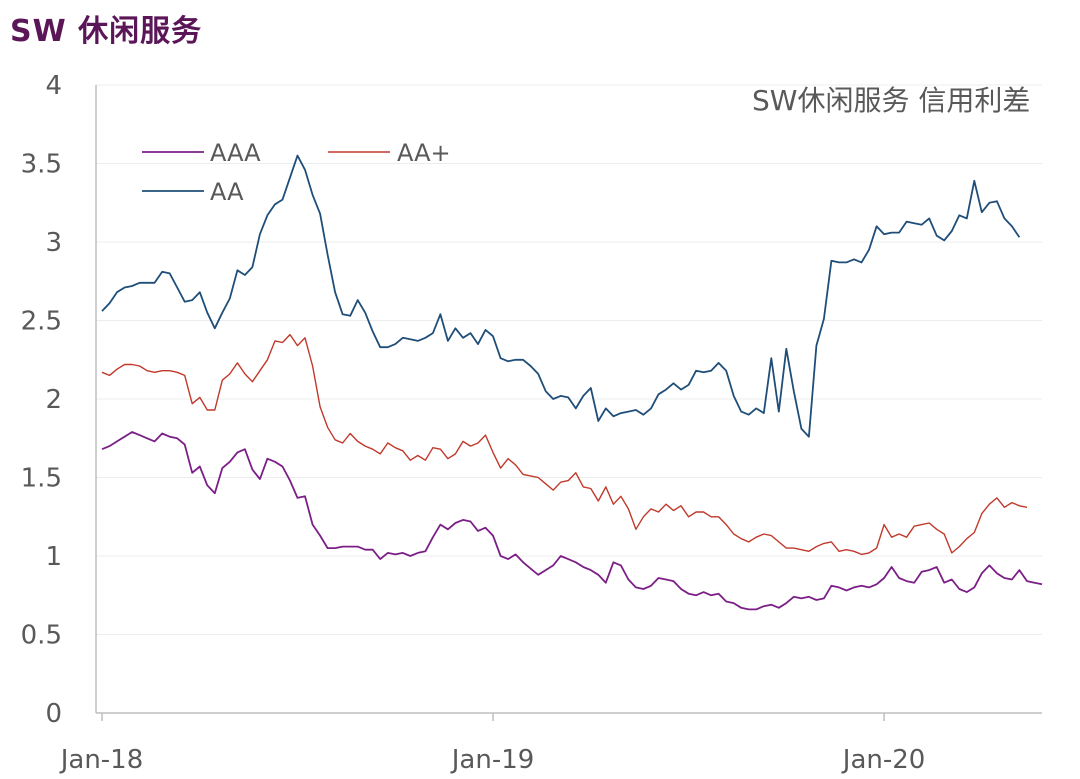 The width and height of the screenshot is (1080, 779). Describe the element at coordinates (53, 557) in the screenshot. I see `y-tick-label: 1` at that location.